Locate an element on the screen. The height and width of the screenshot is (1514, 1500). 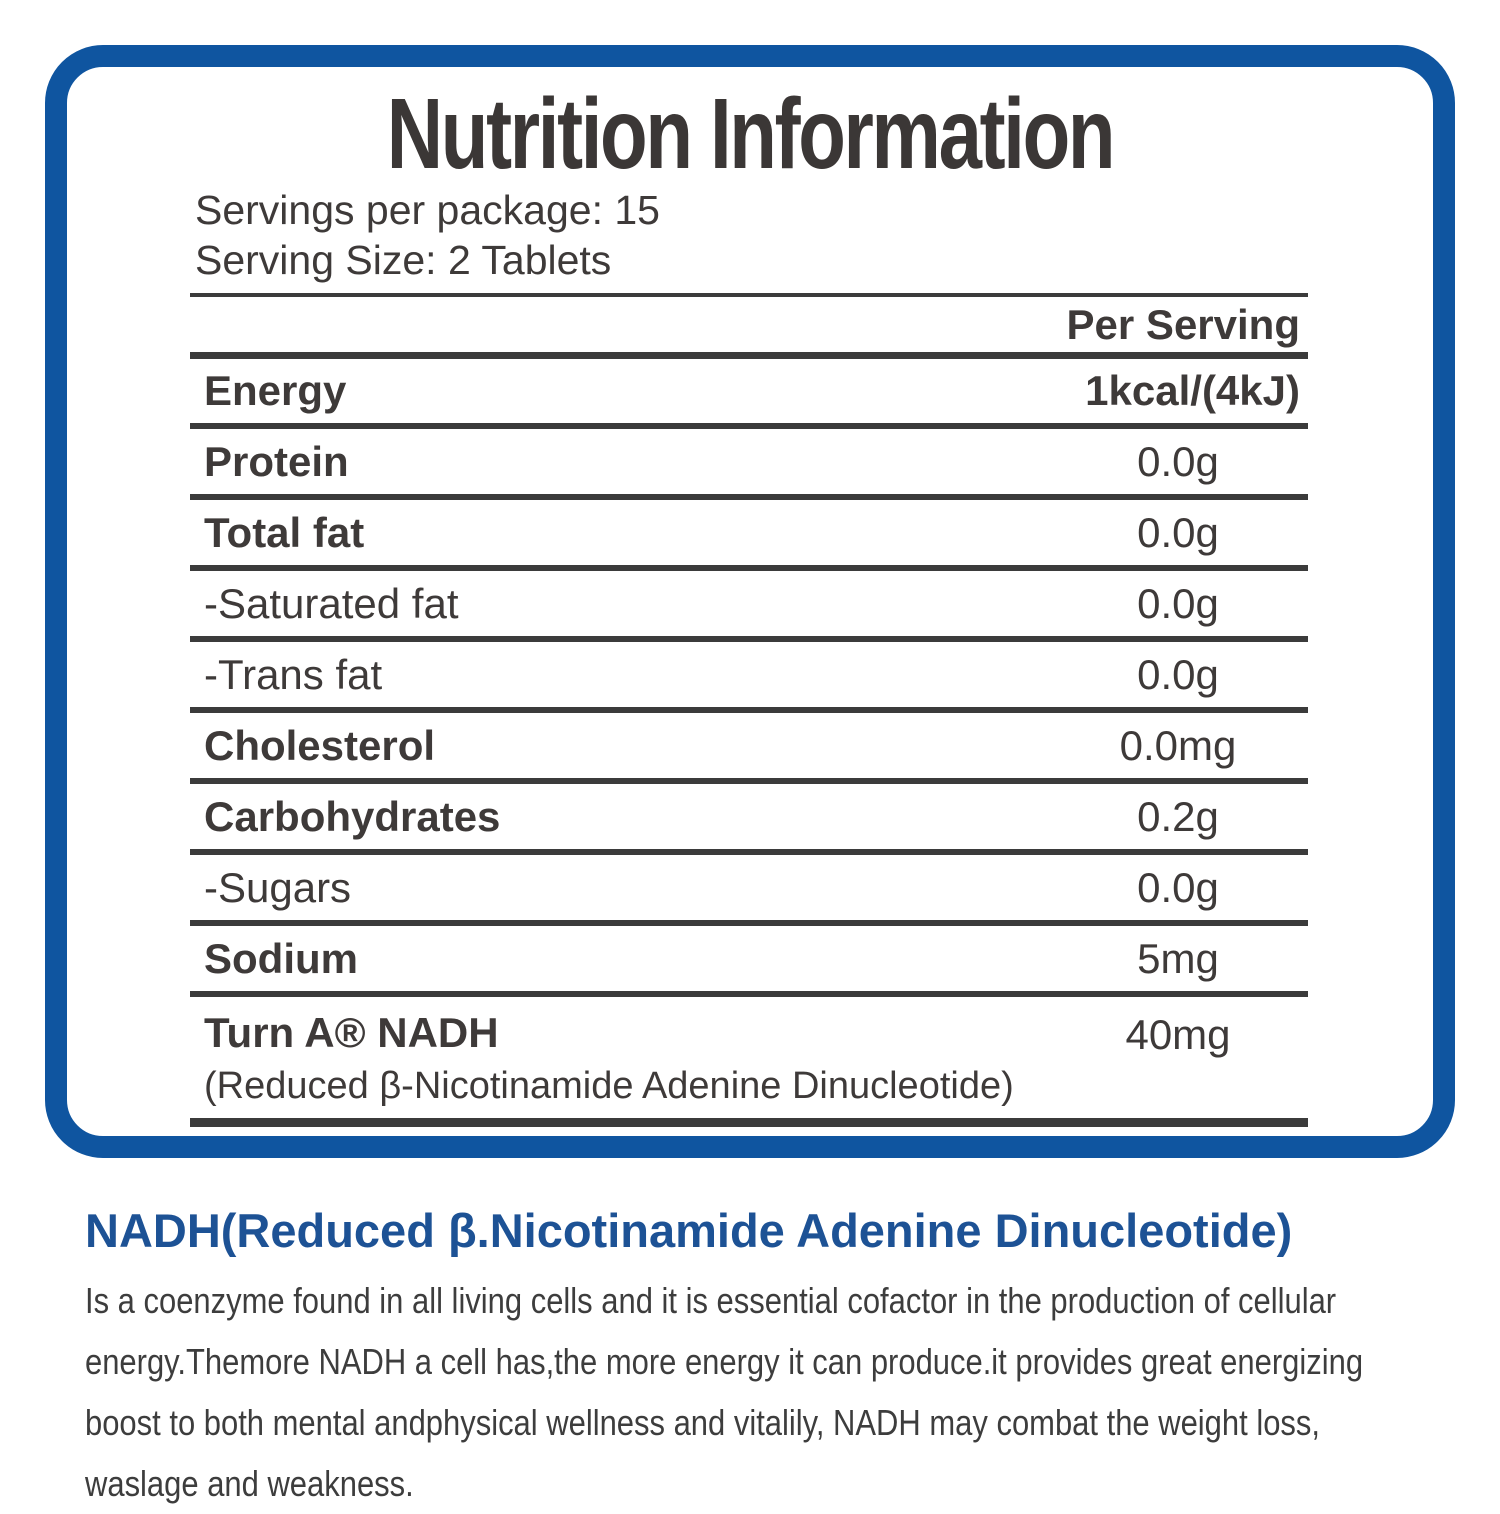
row-value: 40mg is located at coordinates (1178, 1034).